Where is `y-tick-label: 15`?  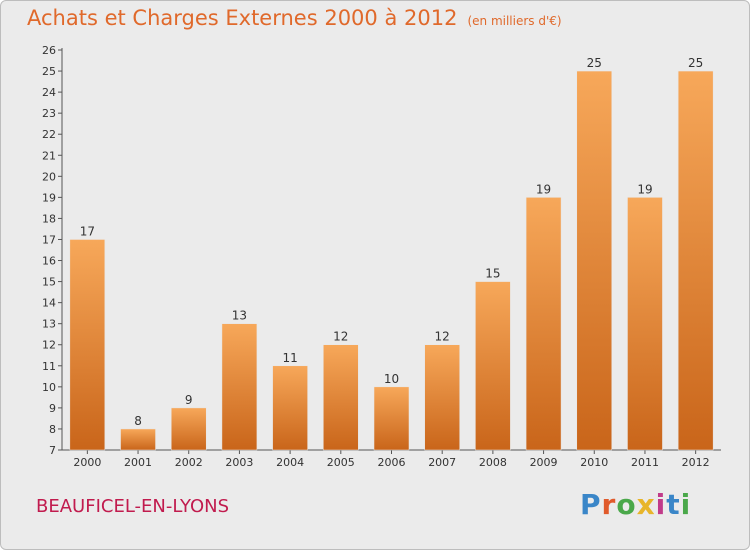
y-tick-label: 15 is located at coordinates (49, 282).